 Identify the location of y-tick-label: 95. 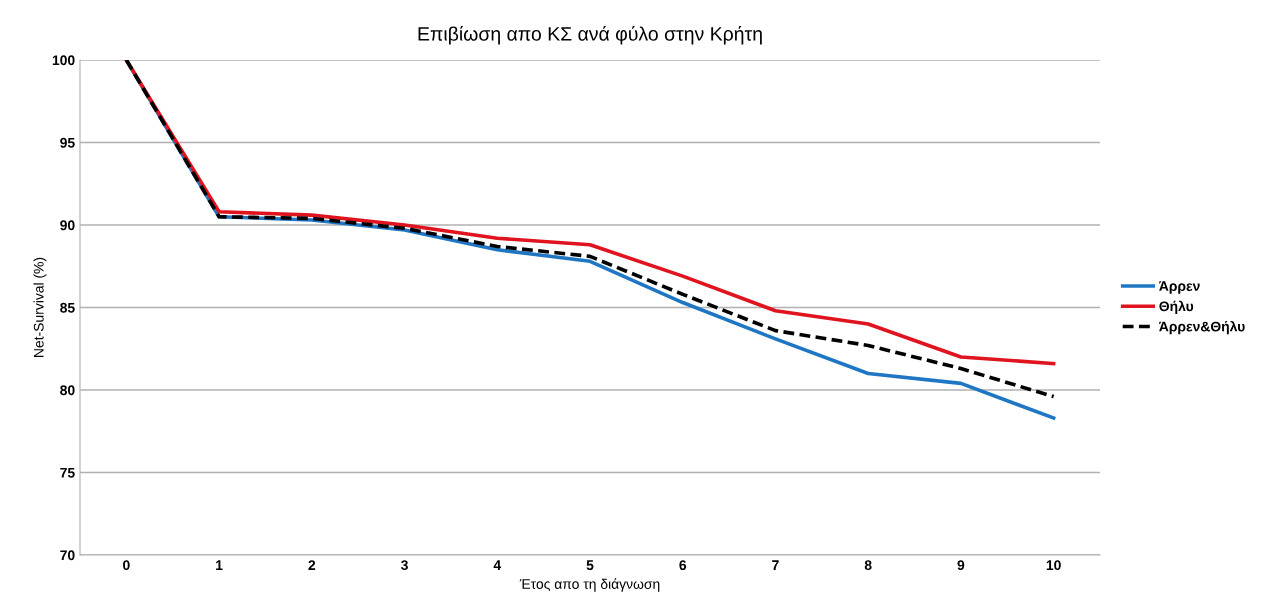
(67, 142).